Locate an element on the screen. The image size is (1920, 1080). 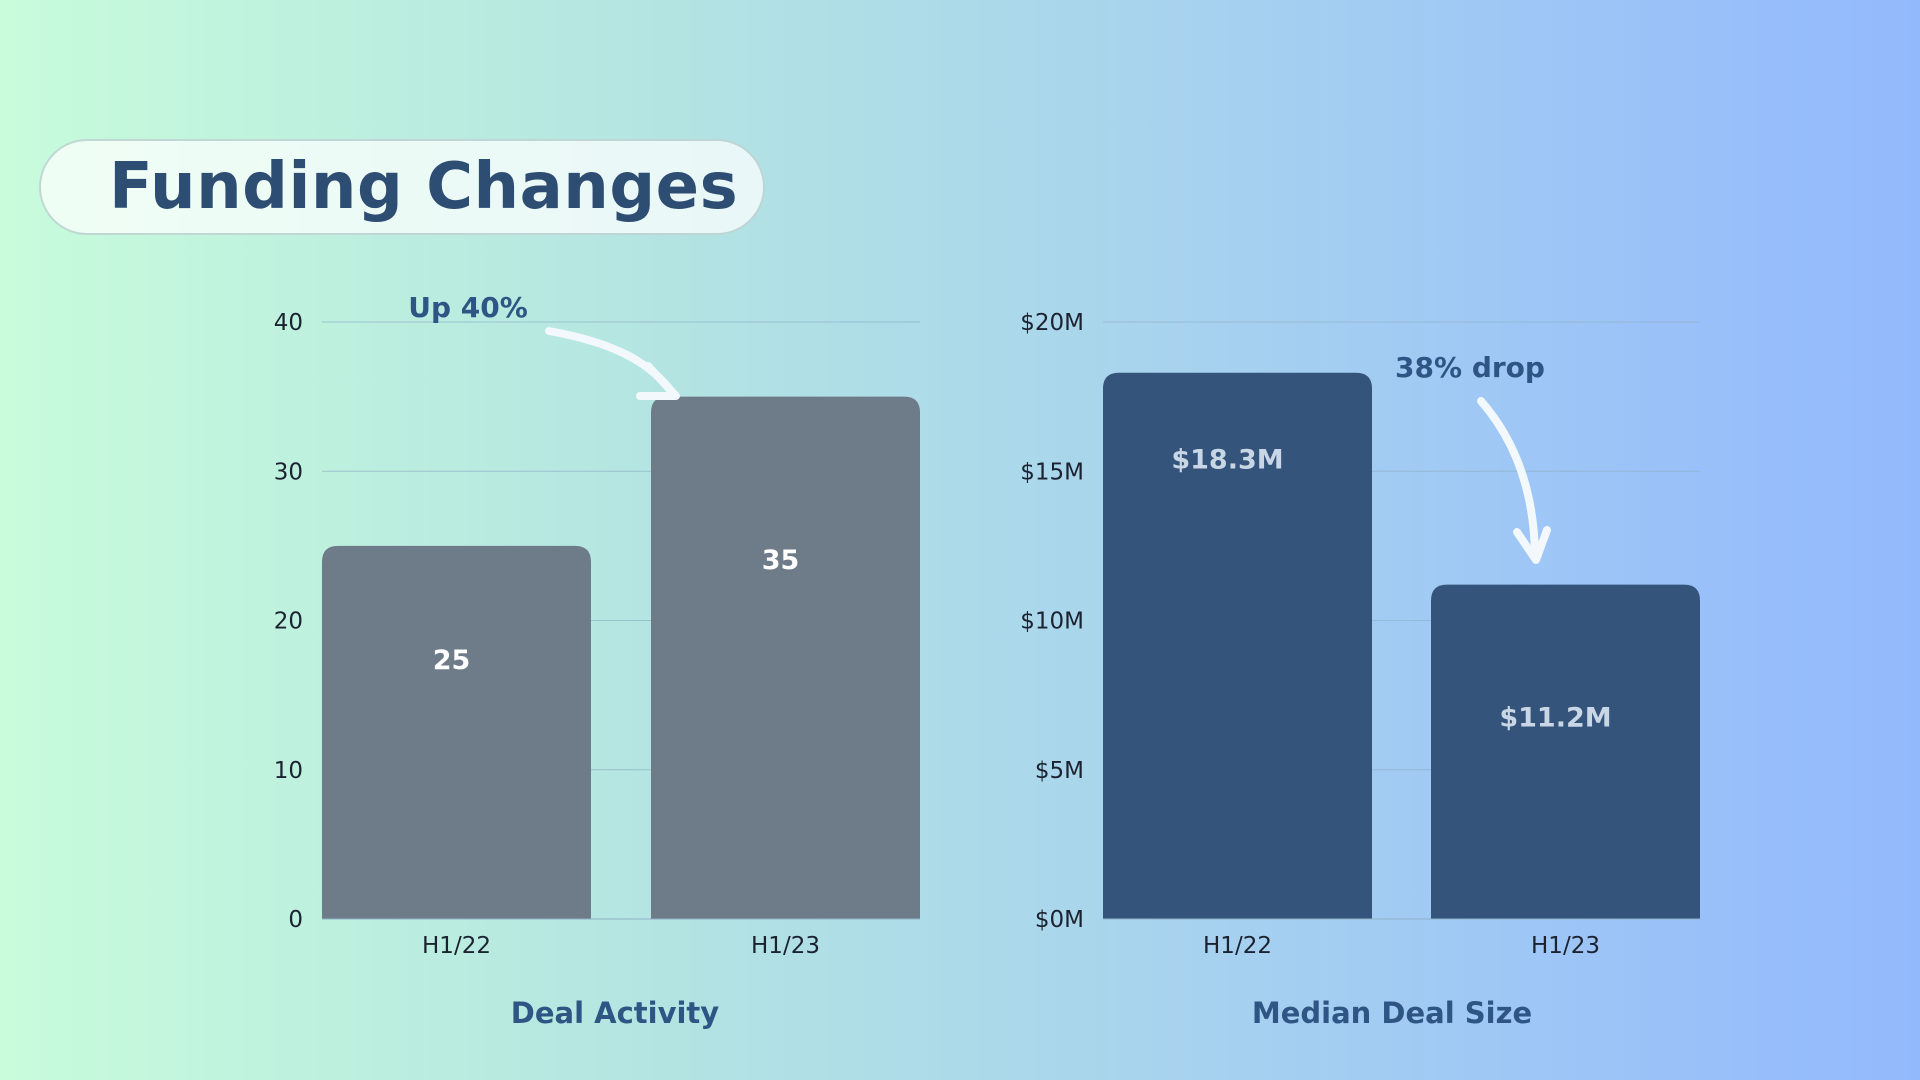
deal-activity-title: Deal Activity is located at coordinates (615, 1013).